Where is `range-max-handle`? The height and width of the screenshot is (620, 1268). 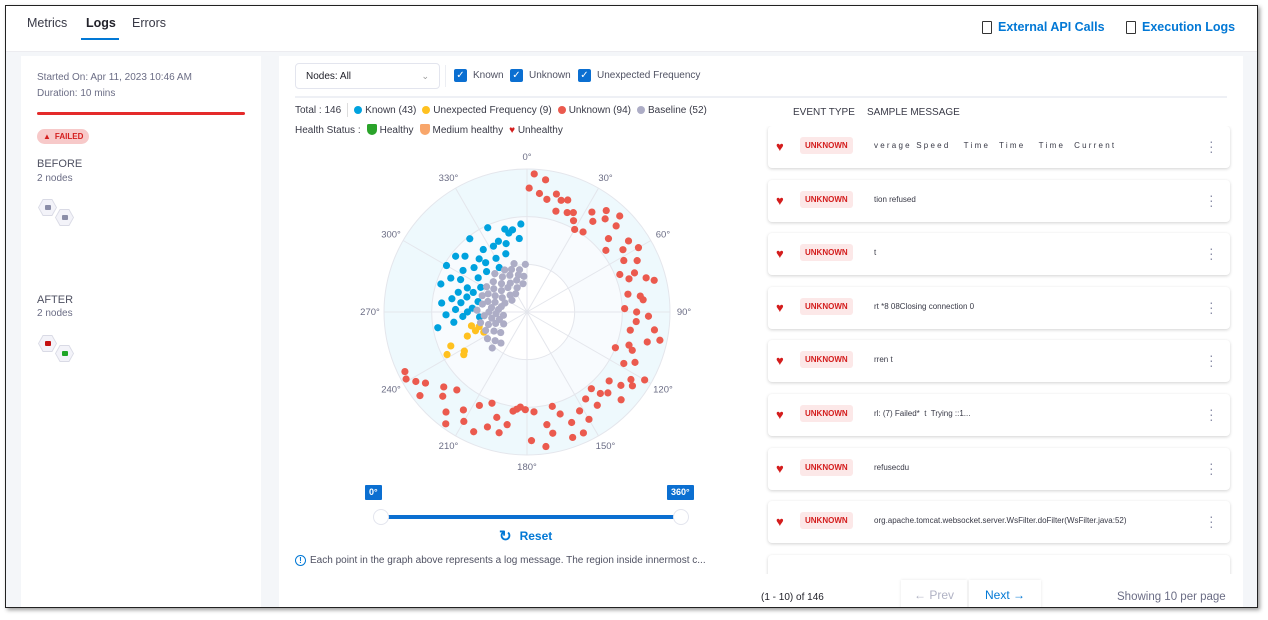 range-max-handle is located at coordinates (681, 517).